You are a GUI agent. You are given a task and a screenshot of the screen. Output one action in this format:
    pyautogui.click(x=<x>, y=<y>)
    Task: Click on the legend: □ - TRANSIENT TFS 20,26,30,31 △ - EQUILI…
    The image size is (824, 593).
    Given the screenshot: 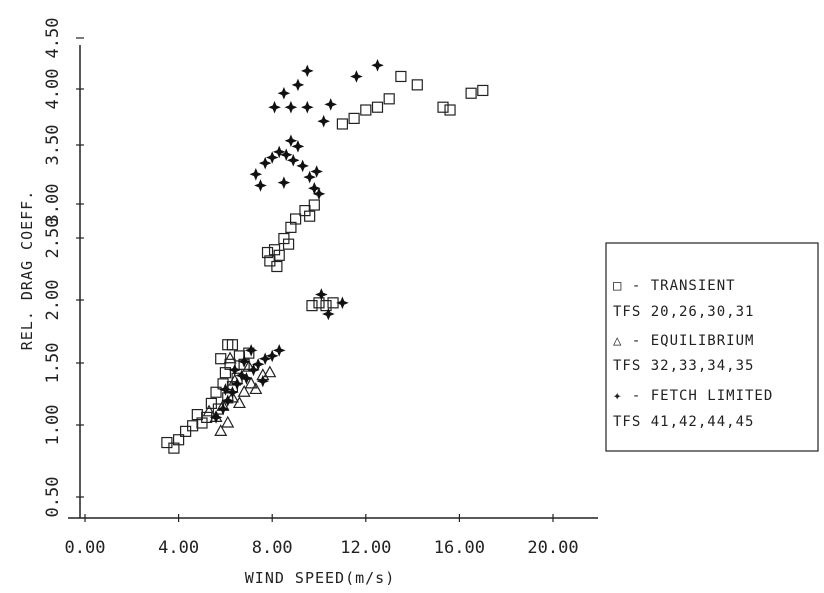 What is the action you would take?
    pyautogui.click(x=712, y=347)
    